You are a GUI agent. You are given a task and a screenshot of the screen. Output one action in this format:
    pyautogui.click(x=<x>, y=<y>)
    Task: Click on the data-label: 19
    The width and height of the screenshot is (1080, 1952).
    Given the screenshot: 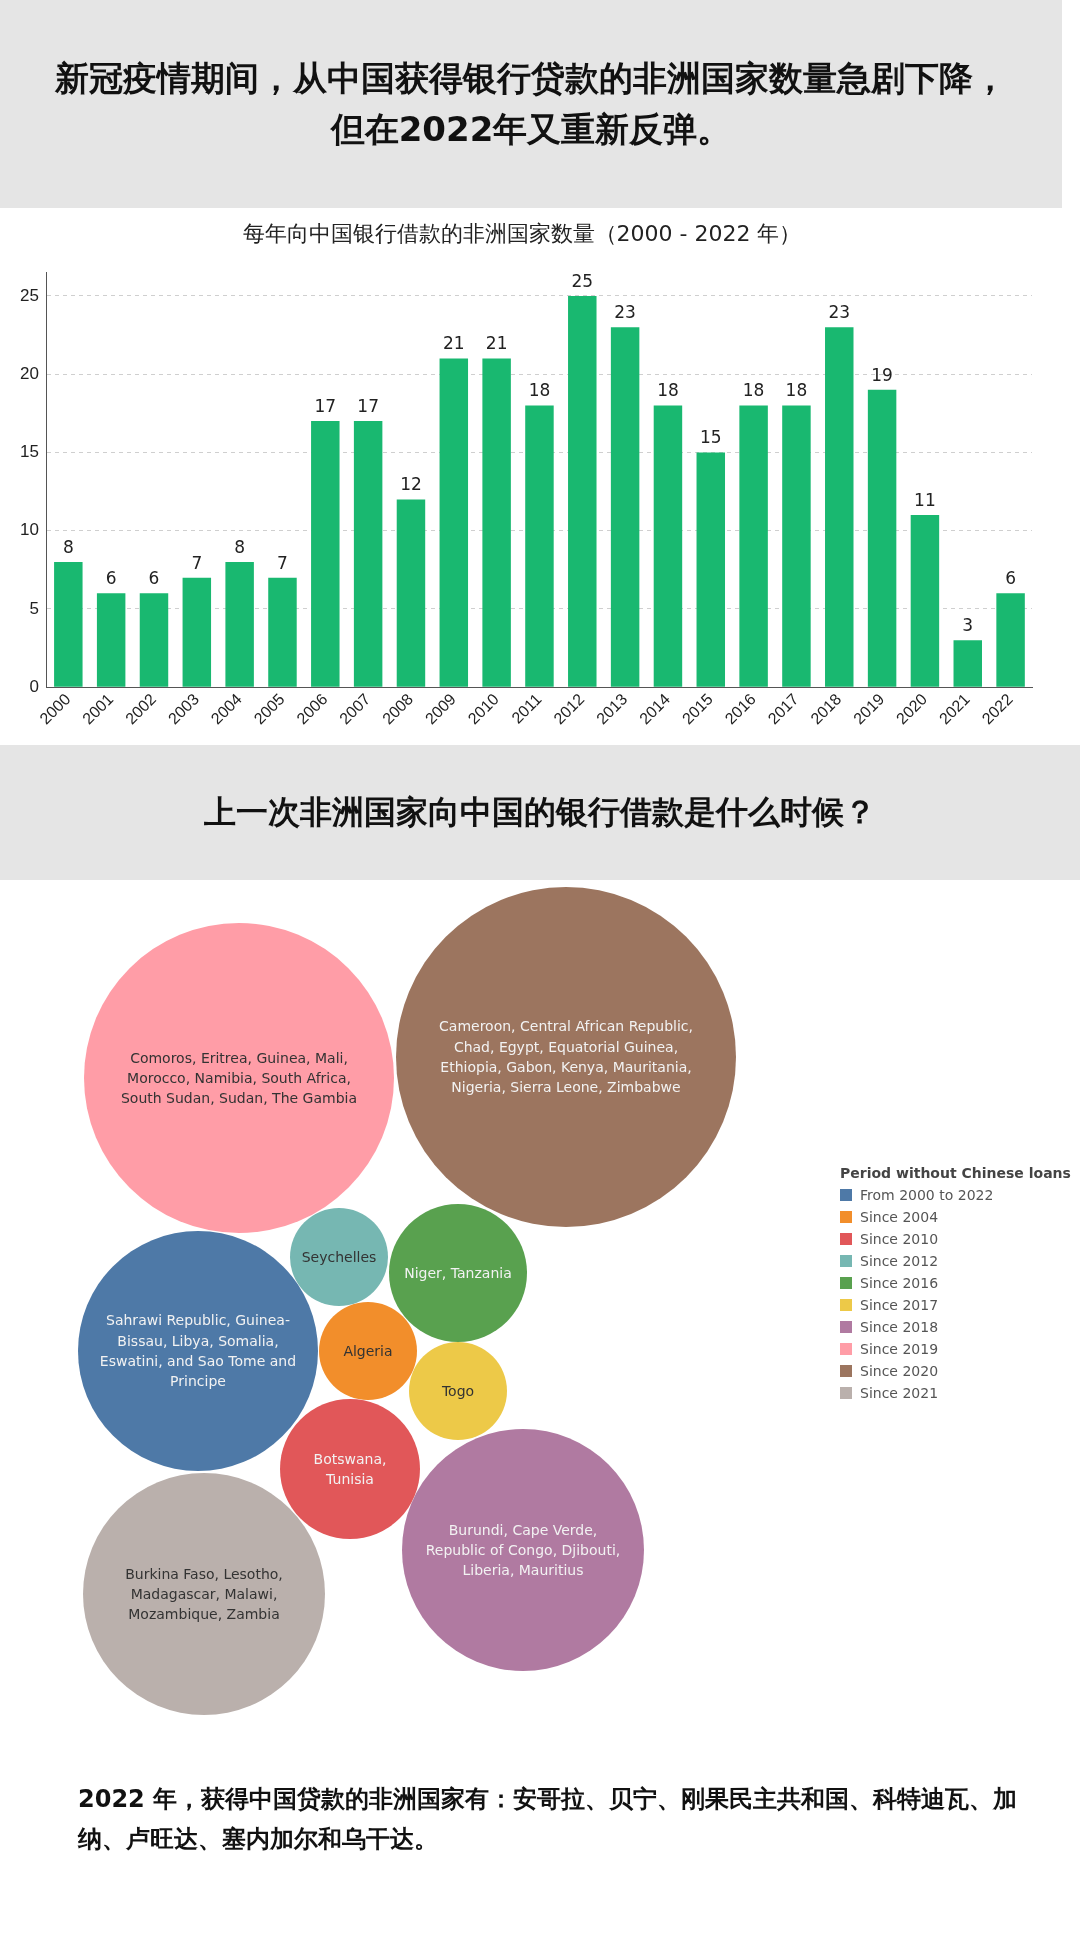 What is the action you would take?
    pyautogui.click(x=882, y=374)
    